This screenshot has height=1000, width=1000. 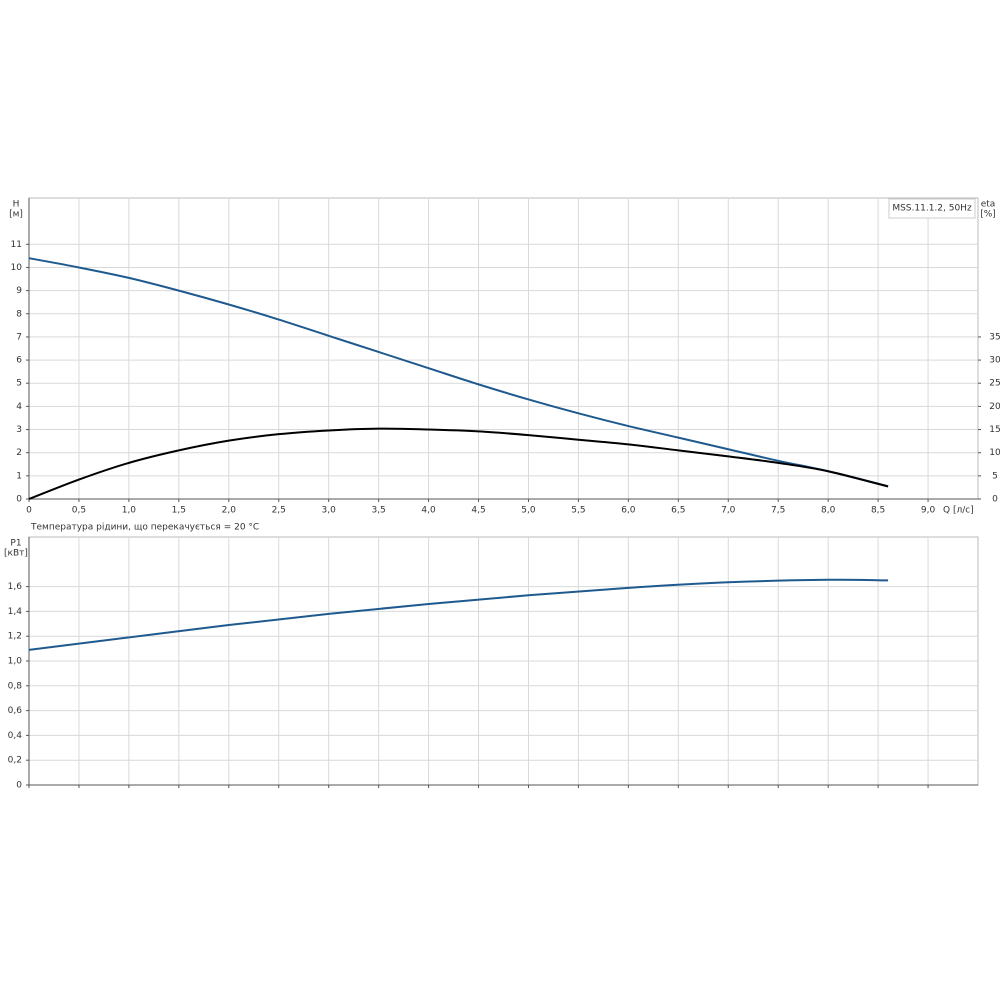 I want to click on y-tick-label: 7, so click(x=19, y=337).